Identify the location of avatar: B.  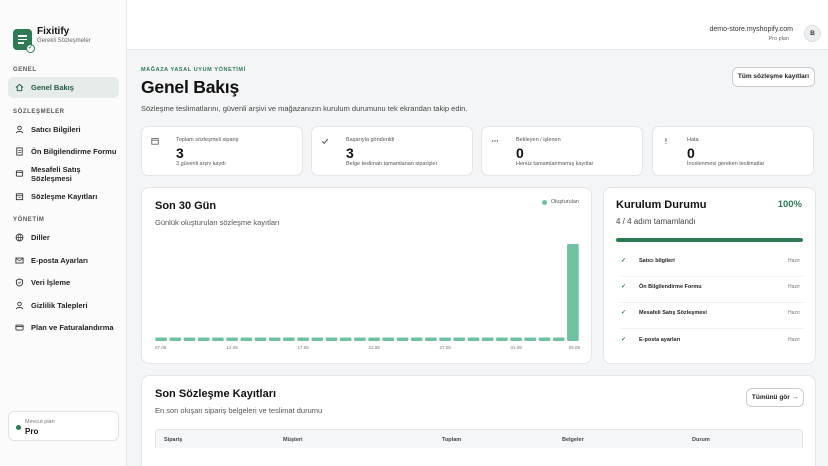
(812, 33).